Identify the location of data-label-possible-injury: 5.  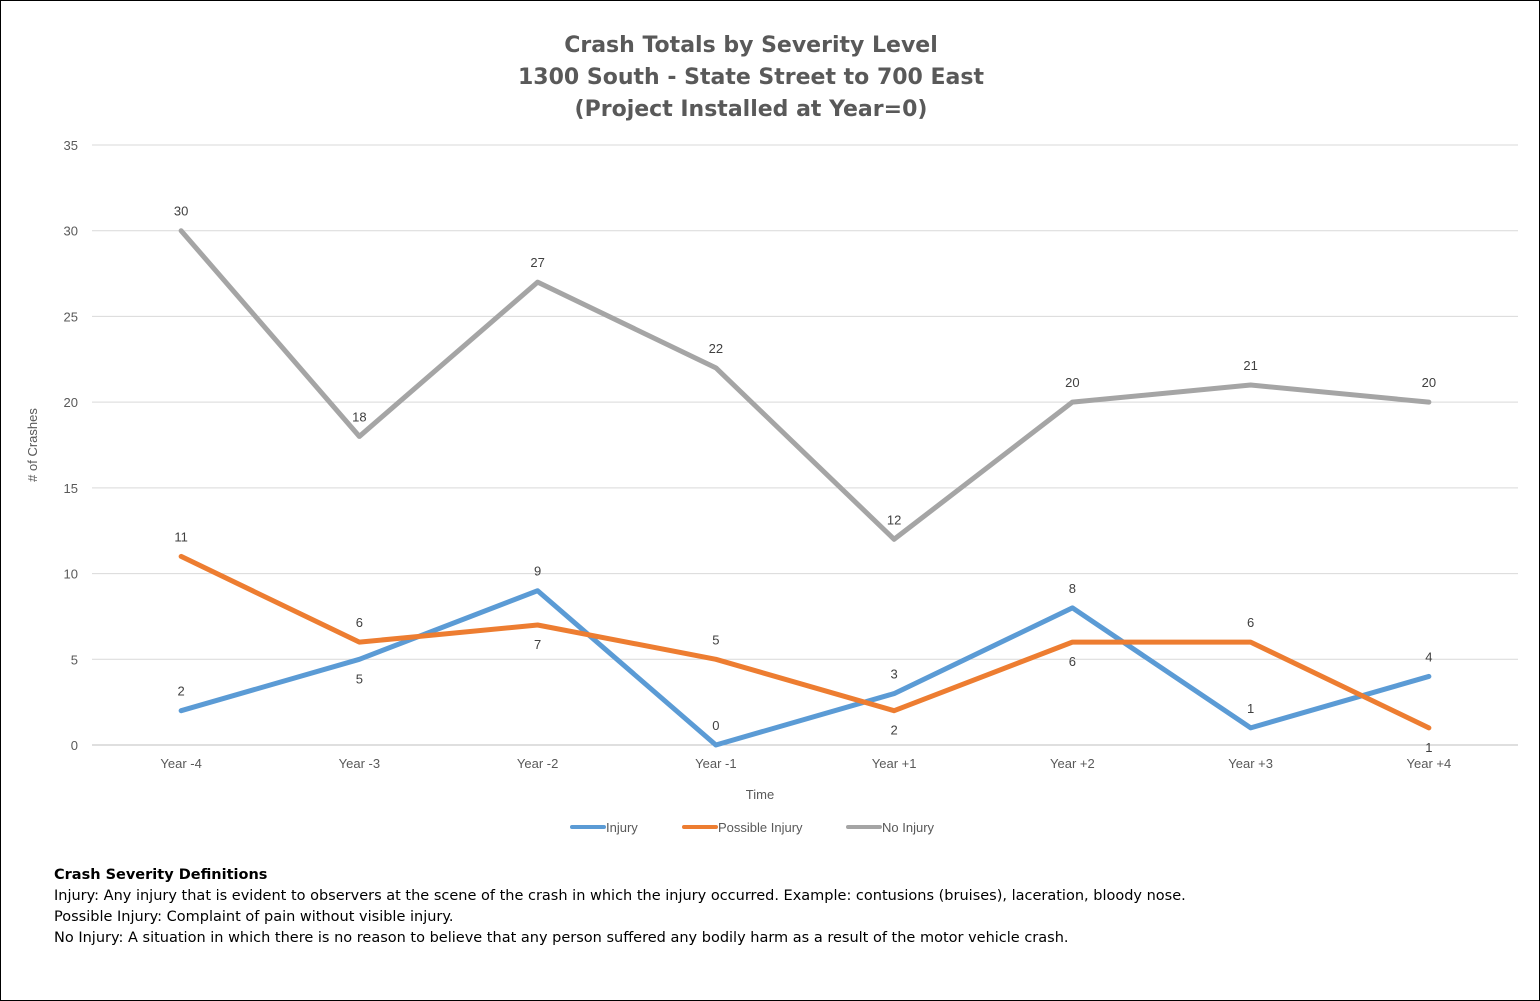
(715, 639).